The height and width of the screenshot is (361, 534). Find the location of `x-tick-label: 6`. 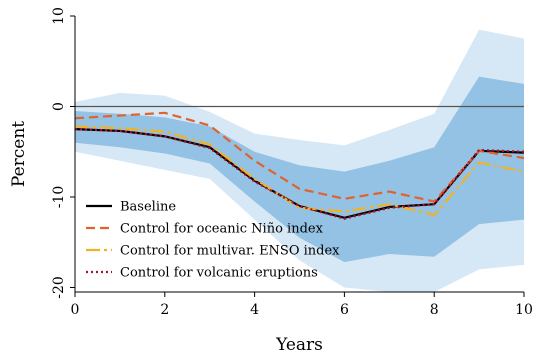

x-tick-label: 6 is located at coordinates (344, 310).